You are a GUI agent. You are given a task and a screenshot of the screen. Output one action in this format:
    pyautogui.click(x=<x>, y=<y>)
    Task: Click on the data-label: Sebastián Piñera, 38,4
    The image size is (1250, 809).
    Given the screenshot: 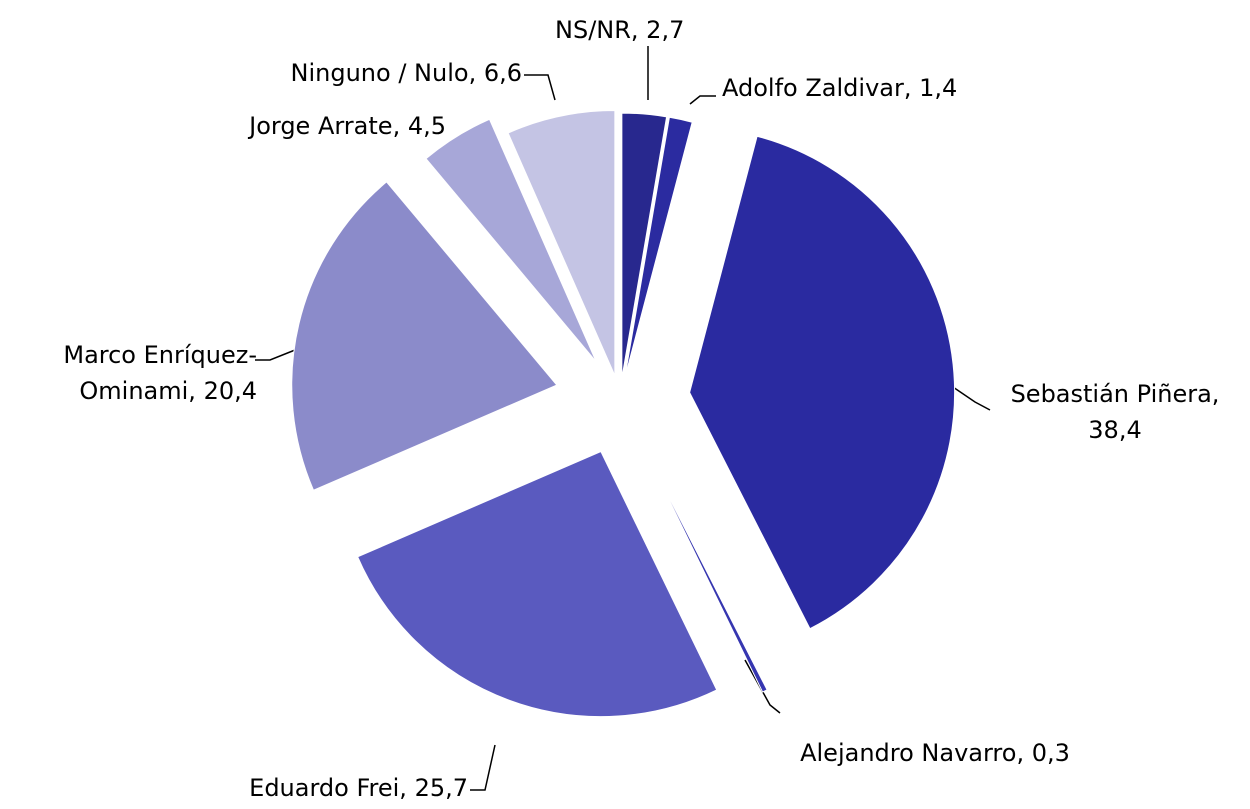 What is the action you would take?
    pyautogui.click(x=1115, y=412)
    